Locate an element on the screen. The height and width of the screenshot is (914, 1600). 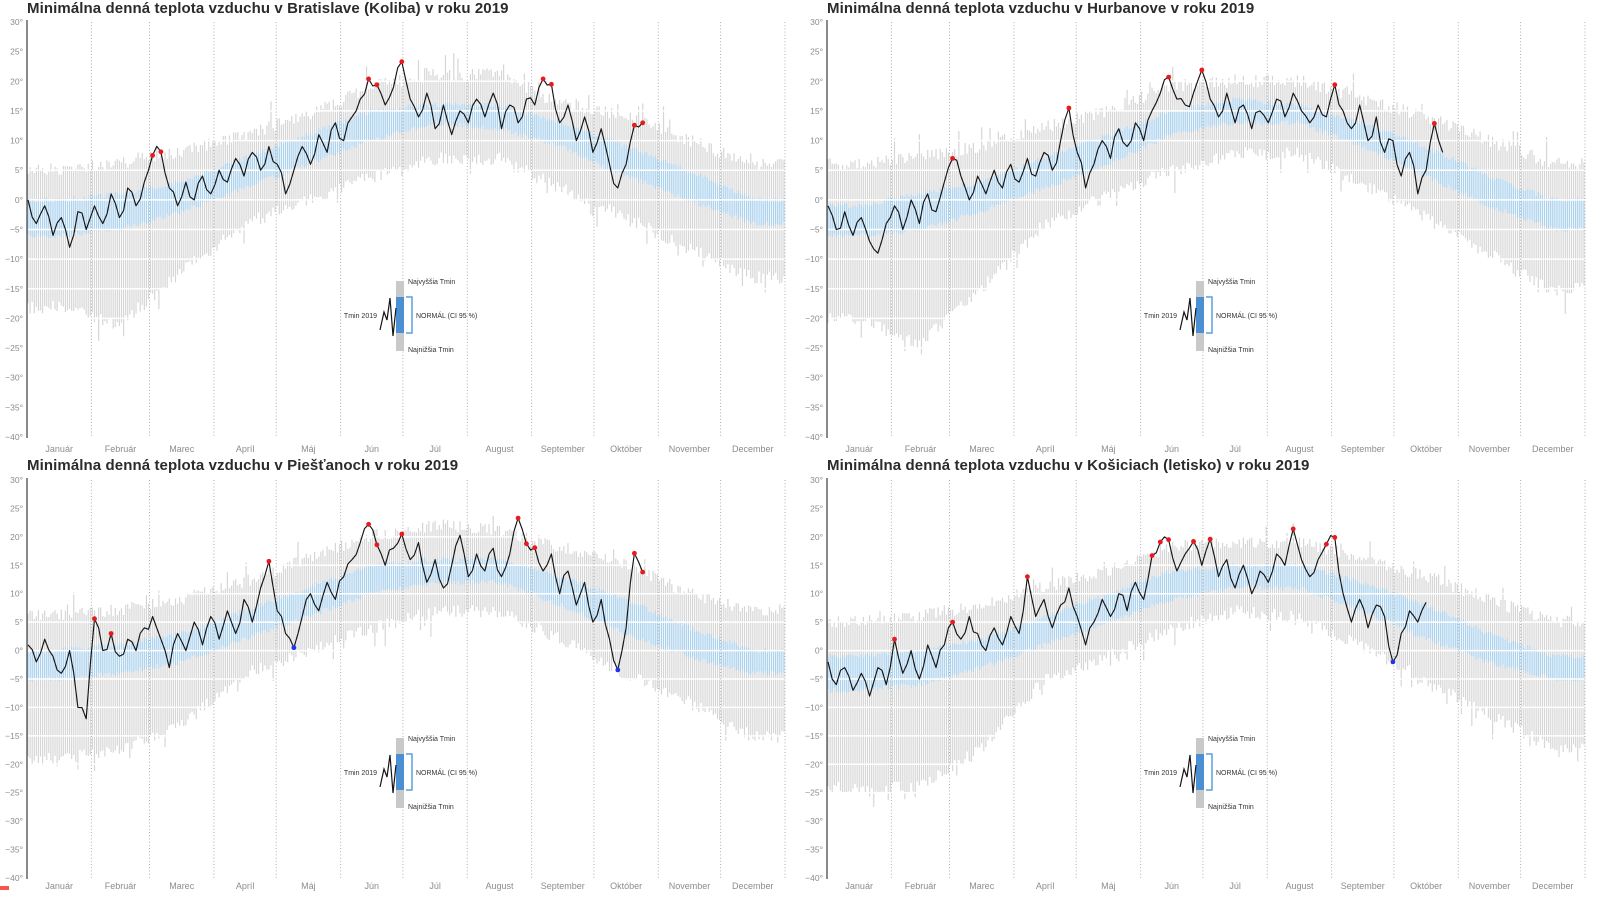
legend-tmin-squiggle is located at coordinates (1188, 774).